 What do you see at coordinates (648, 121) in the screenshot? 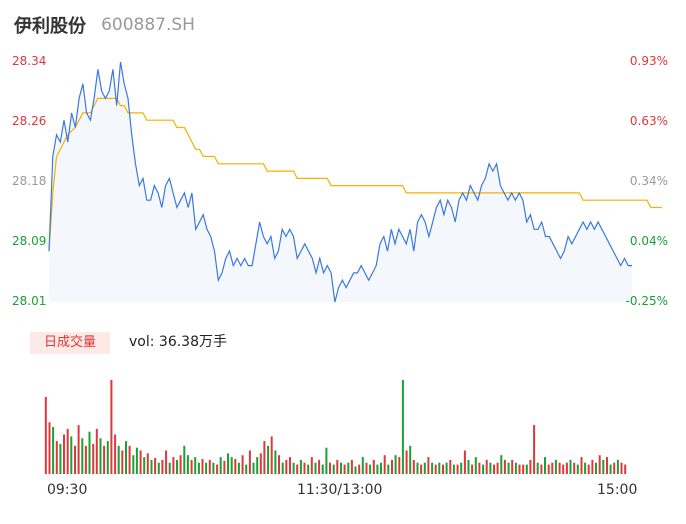
I see `pct-tick-right: 0.63%` at bounding box center [648, 121].